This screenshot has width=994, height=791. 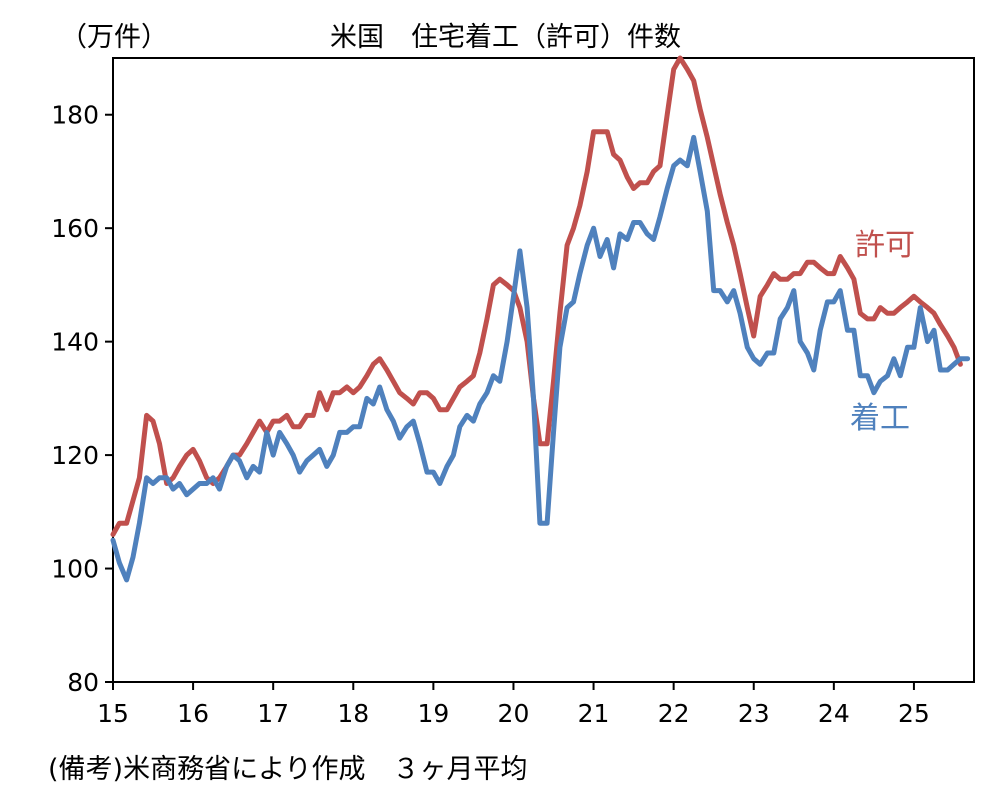 What do you see at coordinates (885, 245) in the screenshot?
I see `series-label-permits: 許可` at bounding box center [885, 245].